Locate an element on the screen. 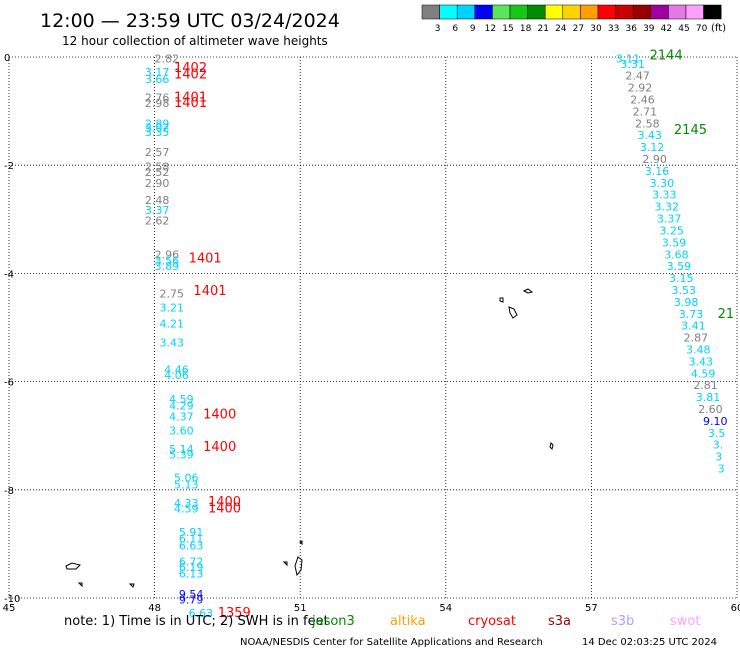 The height and width of the screenshot is (650, 740). colorbar-tick-label: 30 is located at coordinates (596, 29).